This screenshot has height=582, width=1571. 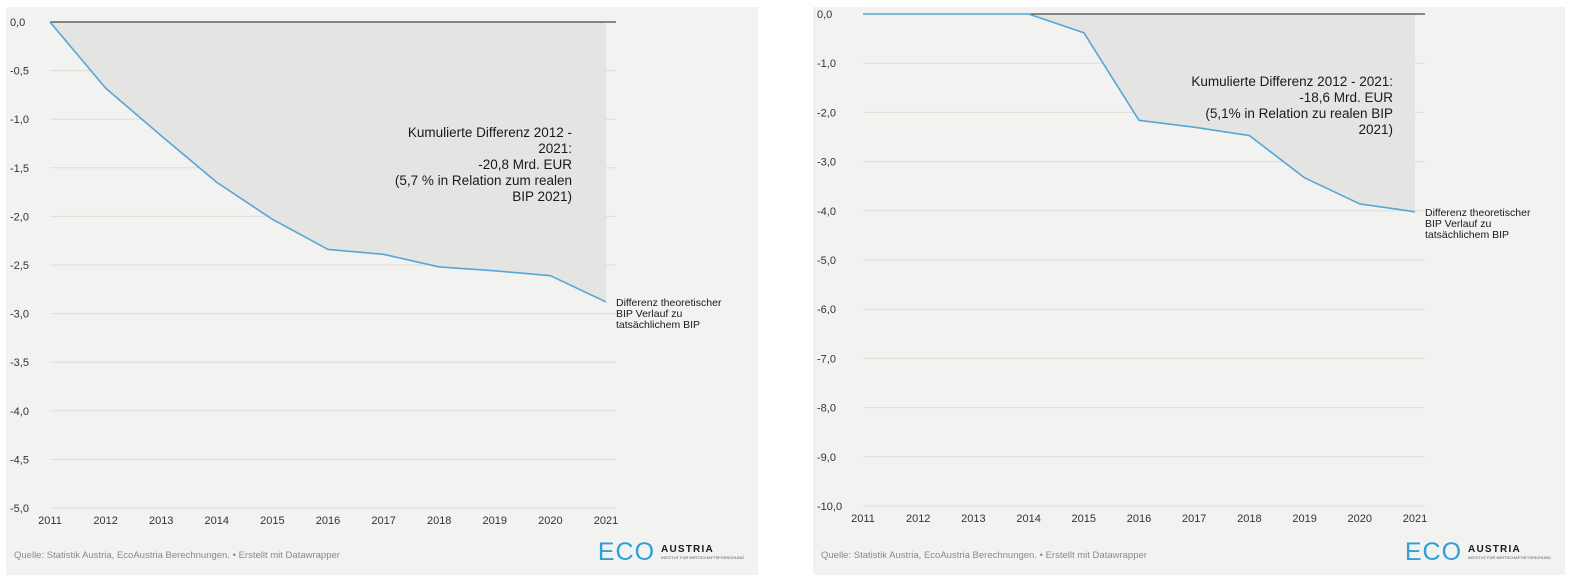 What do you see at coordinates (19, 509) in the screenshot?
I see `chart0-ytick-label: -5,0` at bounding box center [19, 509].